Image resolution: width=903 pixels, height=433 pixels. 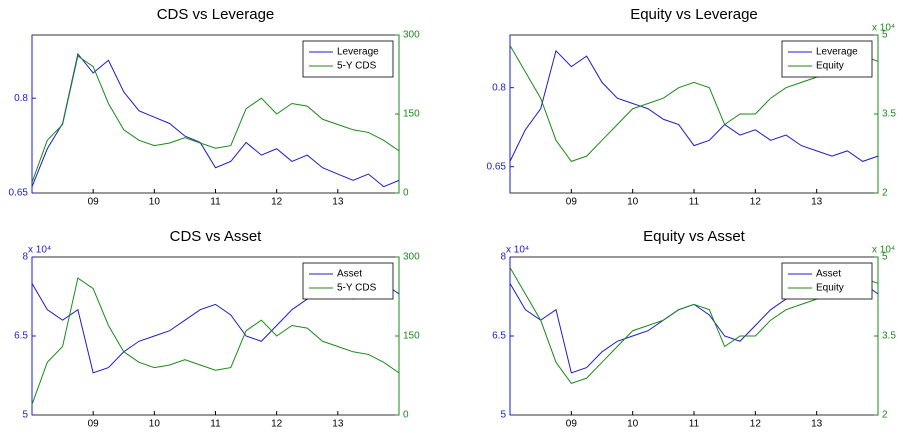 I want to click on chart-title: CDS vs Leverage, so click(x=216, y=14).